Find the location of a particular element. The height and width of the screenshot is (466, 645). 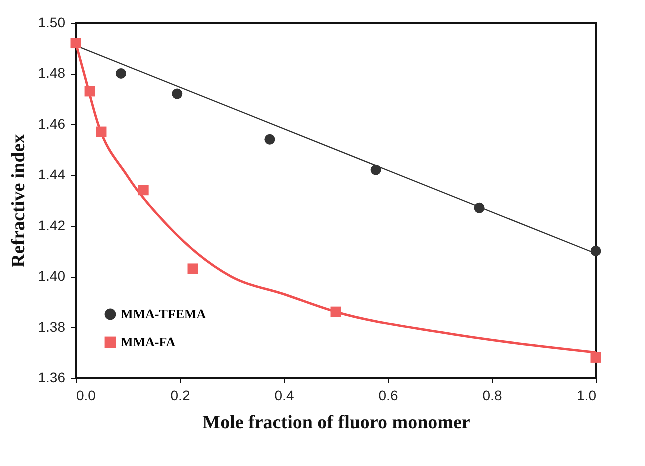

y-tick-label: 1.40 is located at coordinates (52, 276).